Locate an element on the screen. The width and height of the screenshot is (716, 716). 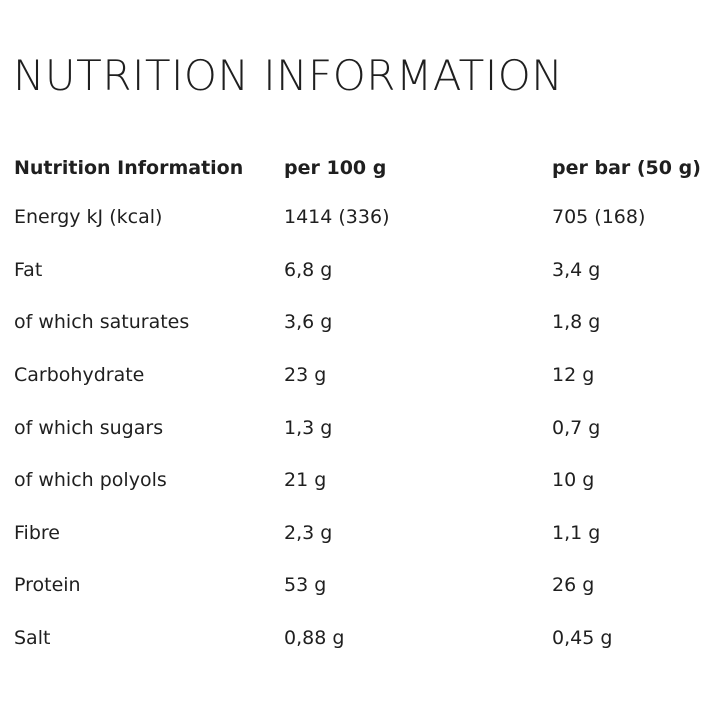
nutrient-name: Energy kJ (kcal) is located at coordinates (88, 217).